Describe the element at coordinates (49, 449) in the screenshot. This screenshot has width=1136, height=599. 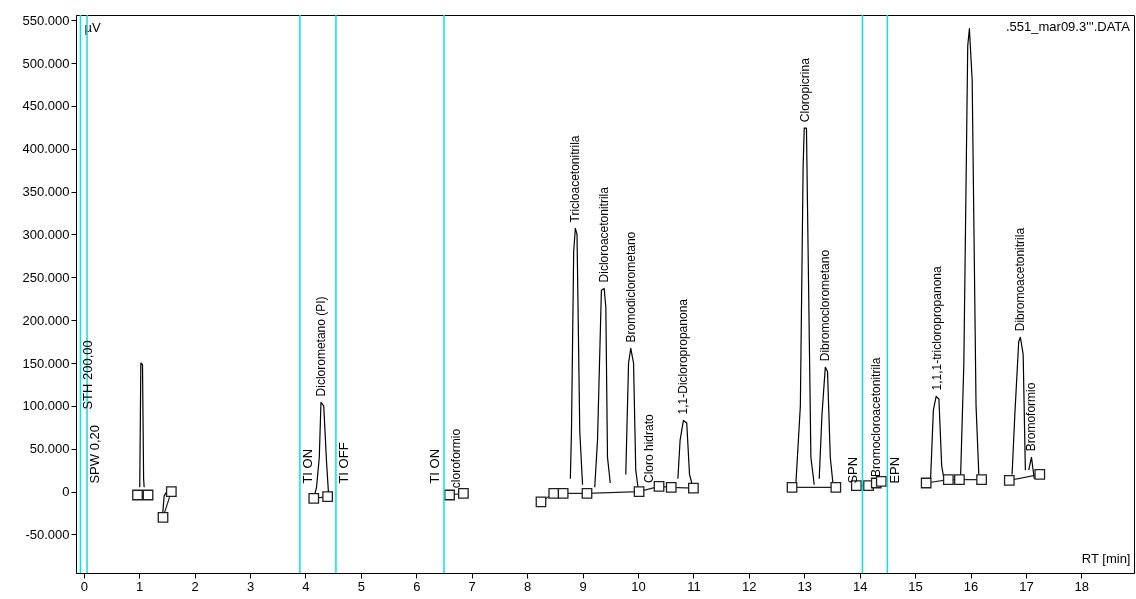
I see `y-tick-label: 50.000` at that location.